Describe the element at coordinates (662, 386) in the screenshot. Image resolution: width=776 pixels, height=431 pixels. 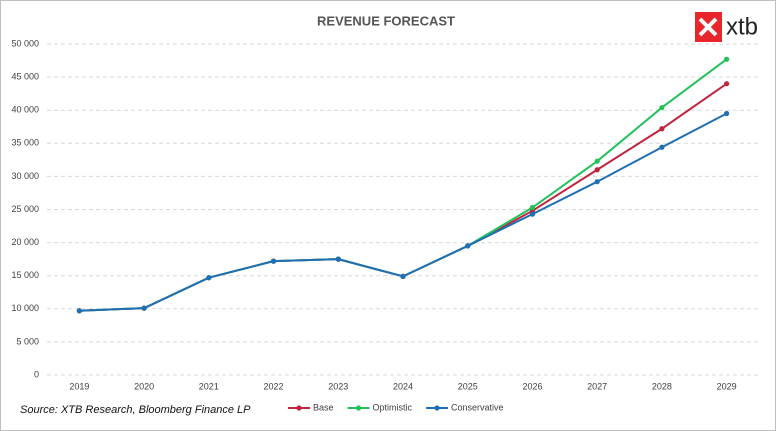
I see `x-tick-label: 2028` at that location.